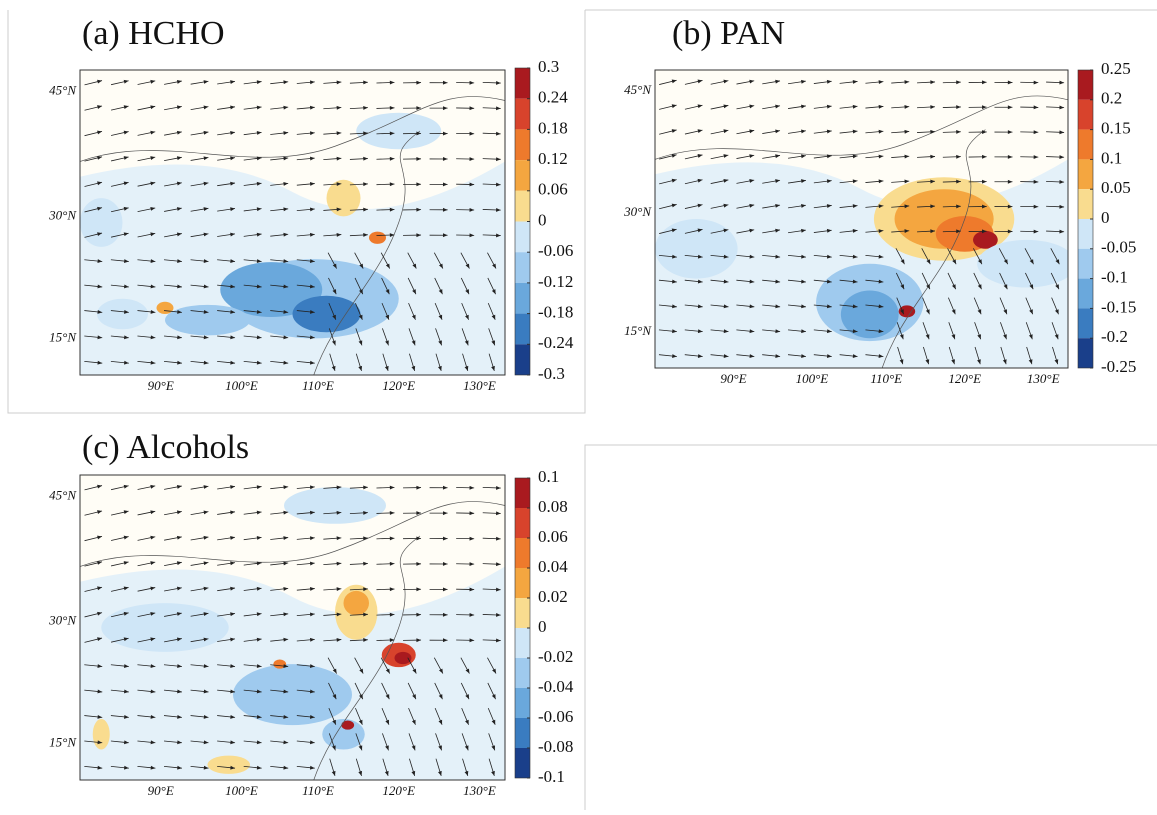  Describe the element at coordinates (1116, 68) in the screenshot. I see `colorbar-label: 0.25` at that location.